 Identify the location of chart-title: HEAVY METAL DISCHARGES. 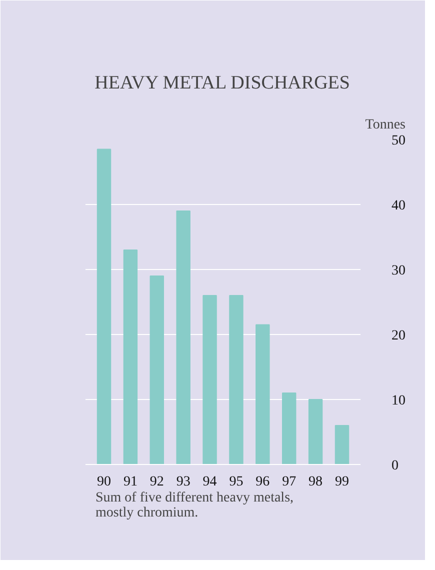
(222, 83).